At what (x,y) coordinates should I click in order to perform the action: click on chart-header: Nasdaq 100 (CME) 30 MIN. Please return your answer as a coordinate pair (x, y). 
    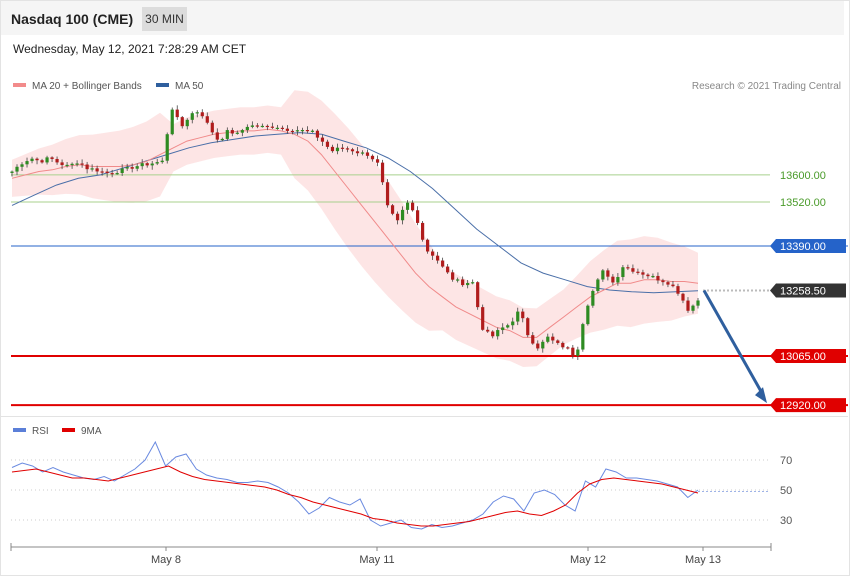
    Looking at the image, I should click on (422, 18).